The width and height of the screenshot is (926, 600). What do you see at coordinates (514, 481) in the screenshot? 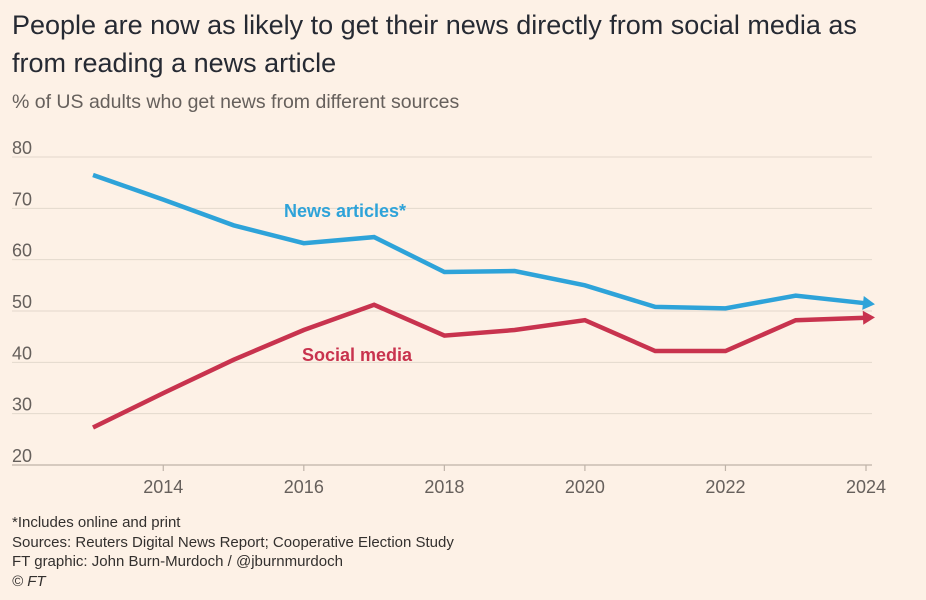
I see `x-axis-ticks: 2014 2016 2018 2020 2022 2024` at bounding box center [514, 481].